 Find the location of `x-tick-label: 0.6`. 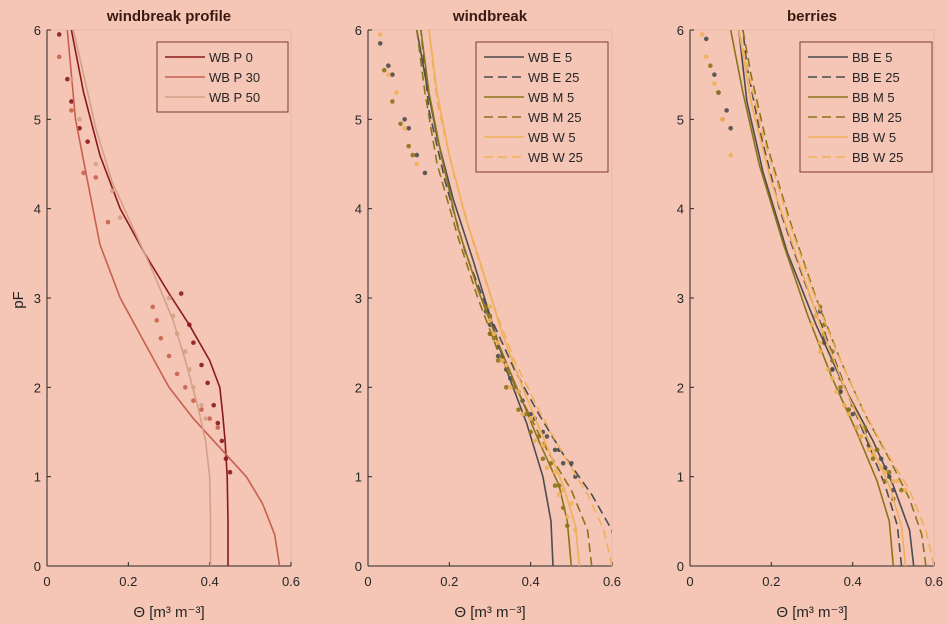

x-tick-label: 0.6 is located at coordinates (291, 581).